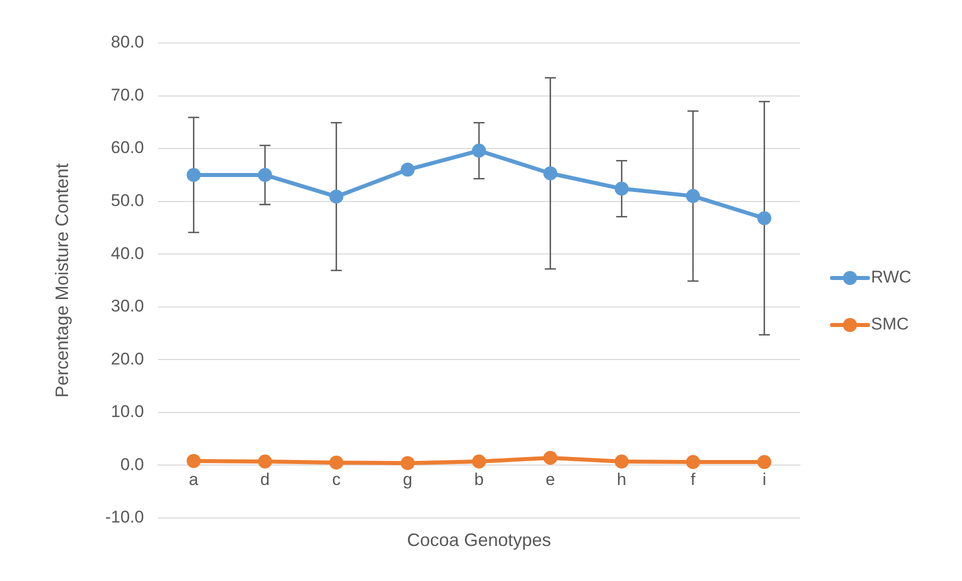  What do you see at coordinates (127, 200) in the screenshot?
I see `y-tick-label: 50.0` at bounding box center [127, 200].